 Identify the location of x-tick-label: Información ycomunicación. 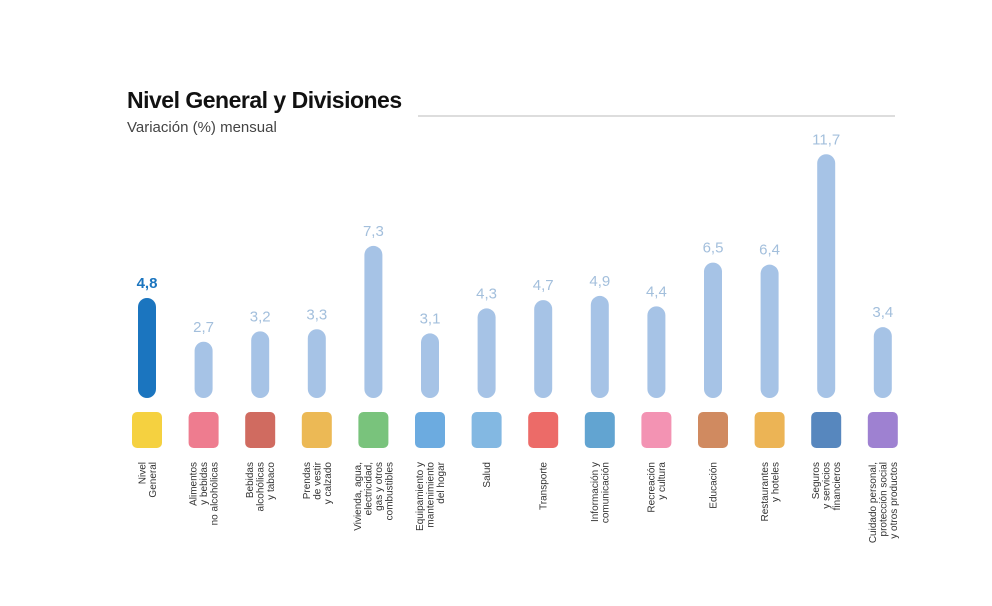
(601, 492).